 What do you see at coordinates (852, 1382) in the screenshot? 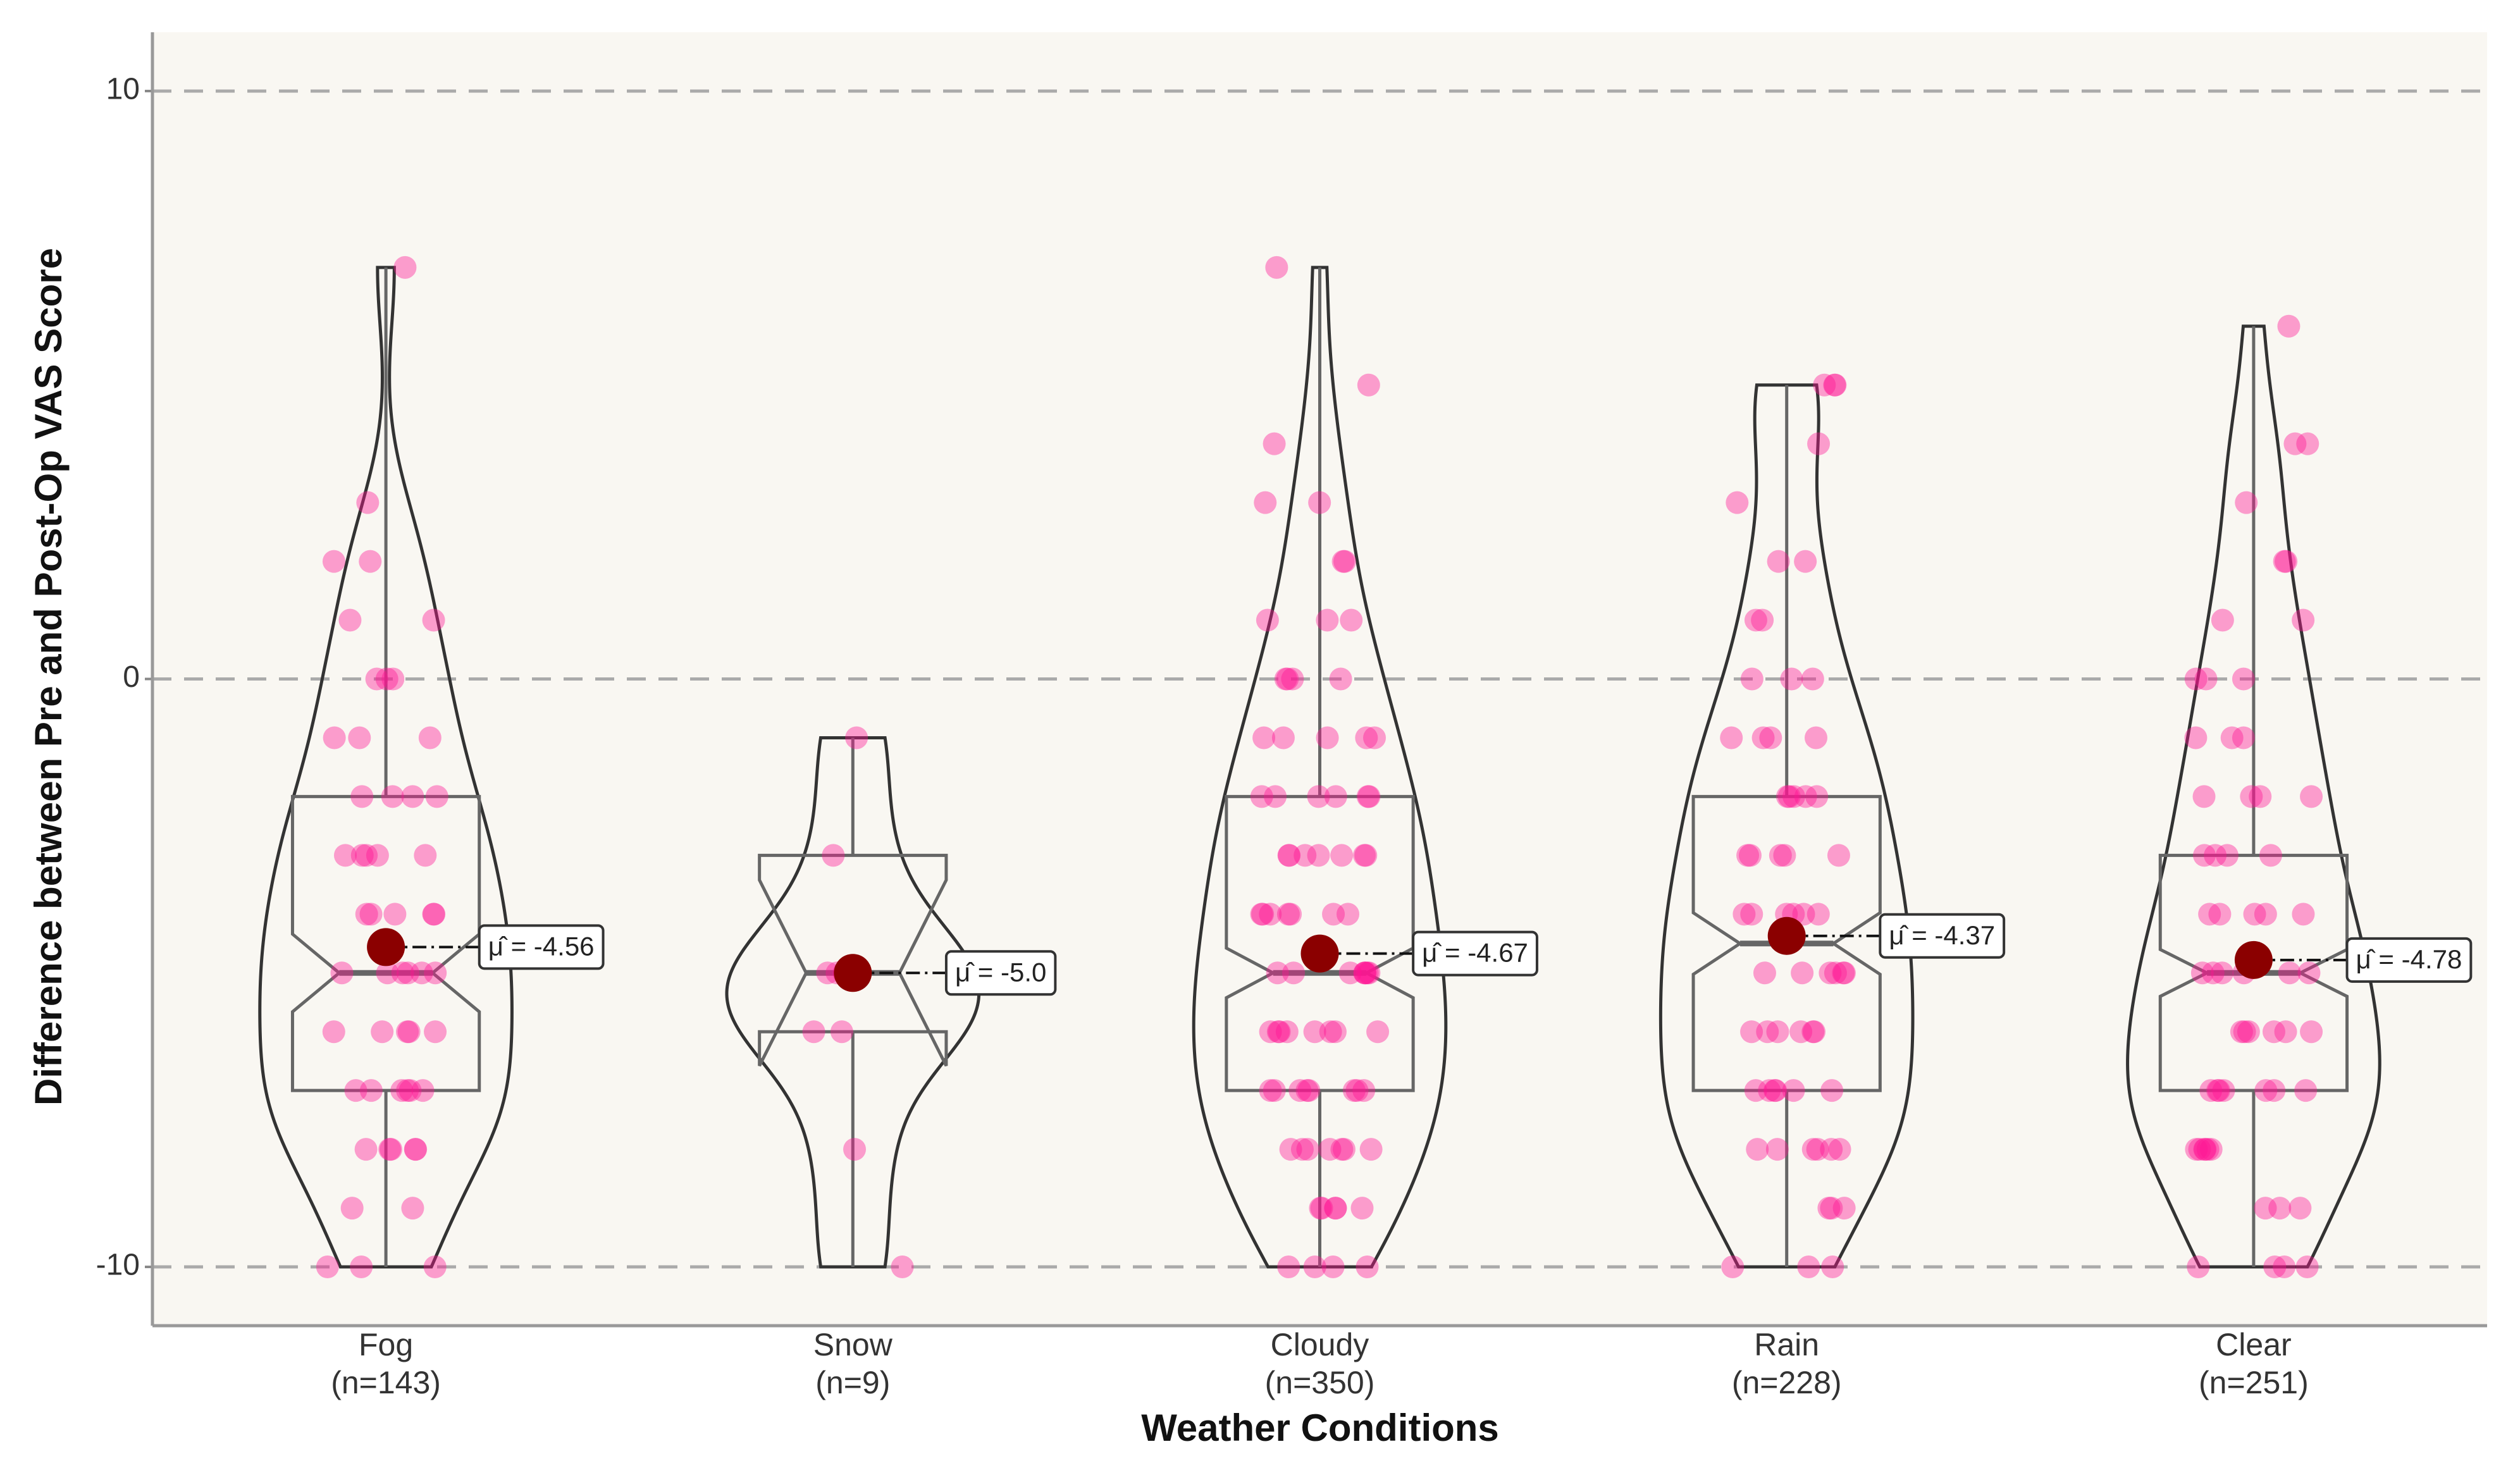
I see `x-tick-sublabel: (n=9)` at bounding box center [852, 1382].